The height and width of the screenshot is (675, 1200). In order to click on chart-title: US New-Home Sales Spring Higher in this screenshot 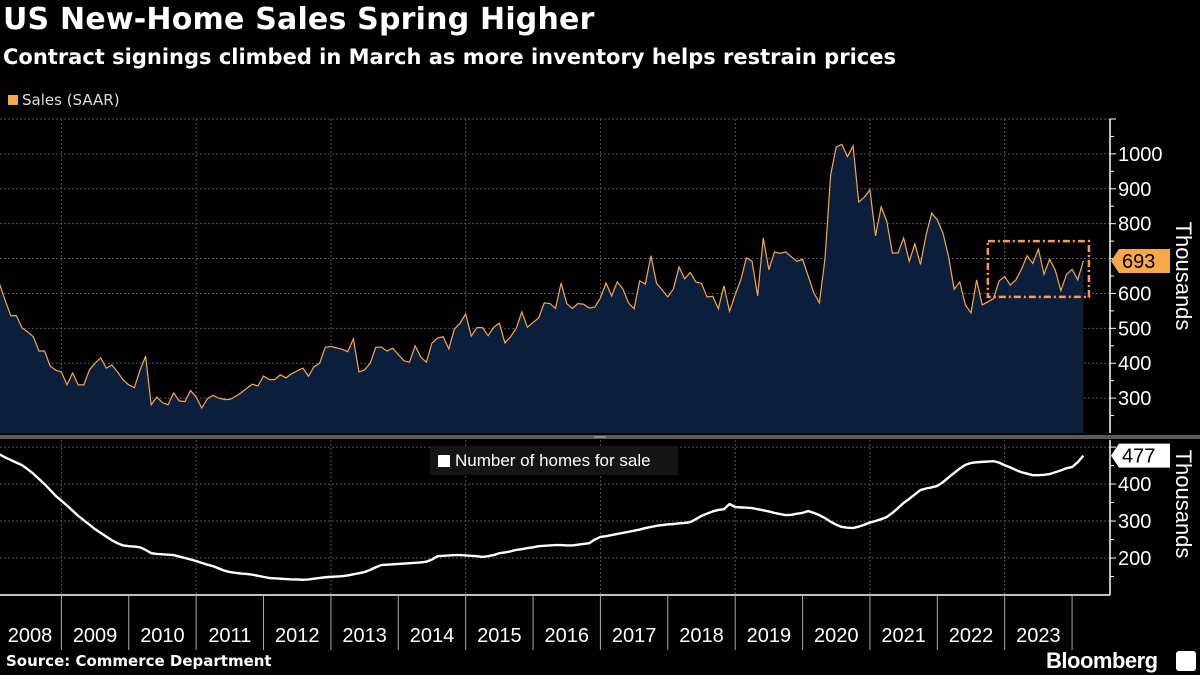, I will do `click(299, 19)`.